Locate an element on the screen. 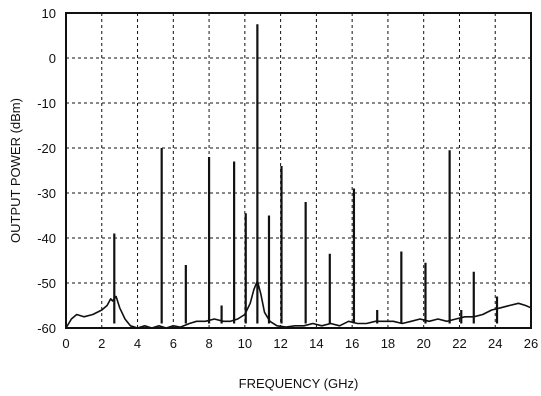  x-tick-label: 16 is located at coordinates (352, 343).